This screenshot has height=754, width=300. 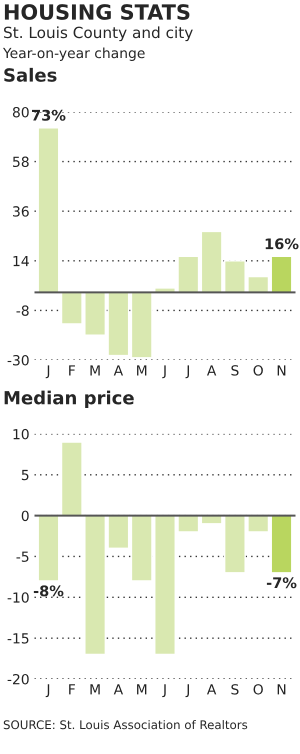 What do you see at coordinates (98, 34) in the screenshot?
I see `chart-subtitle: St. Louis County and city` at bounding box center [98, 34].